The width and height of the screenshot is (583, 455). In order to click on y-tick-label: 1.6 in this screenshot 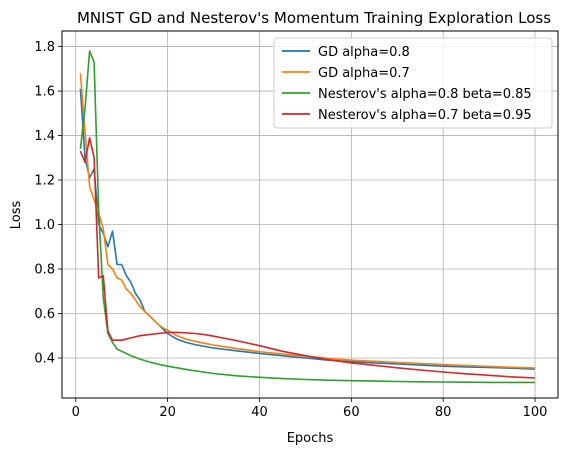, I will do `click(44, 92)`.